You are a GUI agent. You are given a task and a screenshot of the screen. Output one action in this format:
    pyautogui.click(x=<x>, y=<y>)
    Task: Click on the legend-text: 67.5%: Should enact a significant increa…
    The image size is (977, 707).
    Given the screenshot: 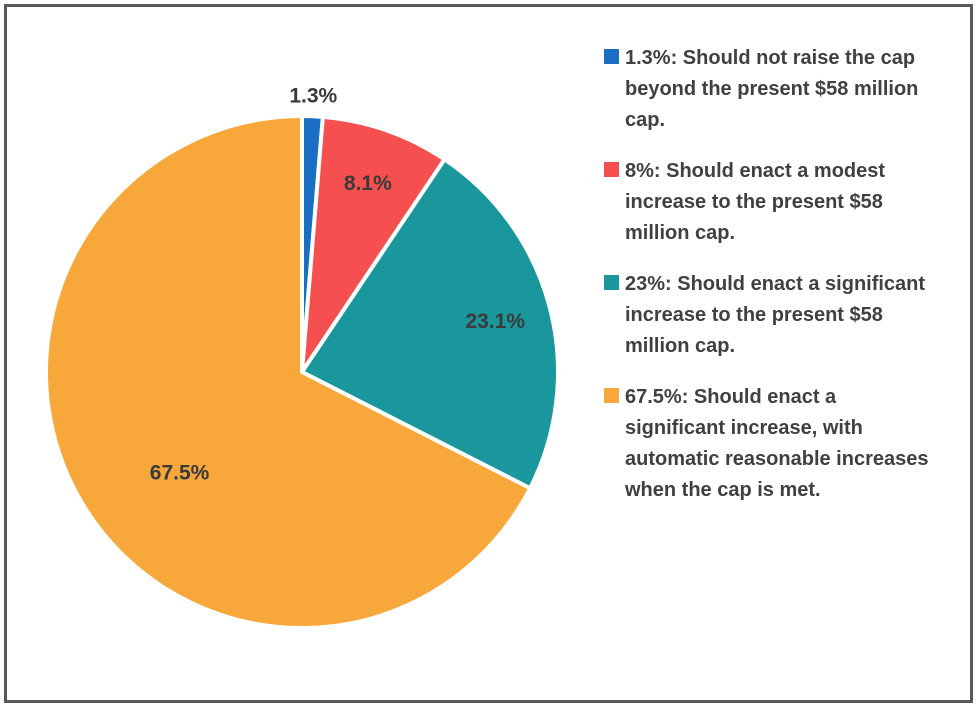 What is the action you would take?
    pyautogui.click(x=777, y=443)
    